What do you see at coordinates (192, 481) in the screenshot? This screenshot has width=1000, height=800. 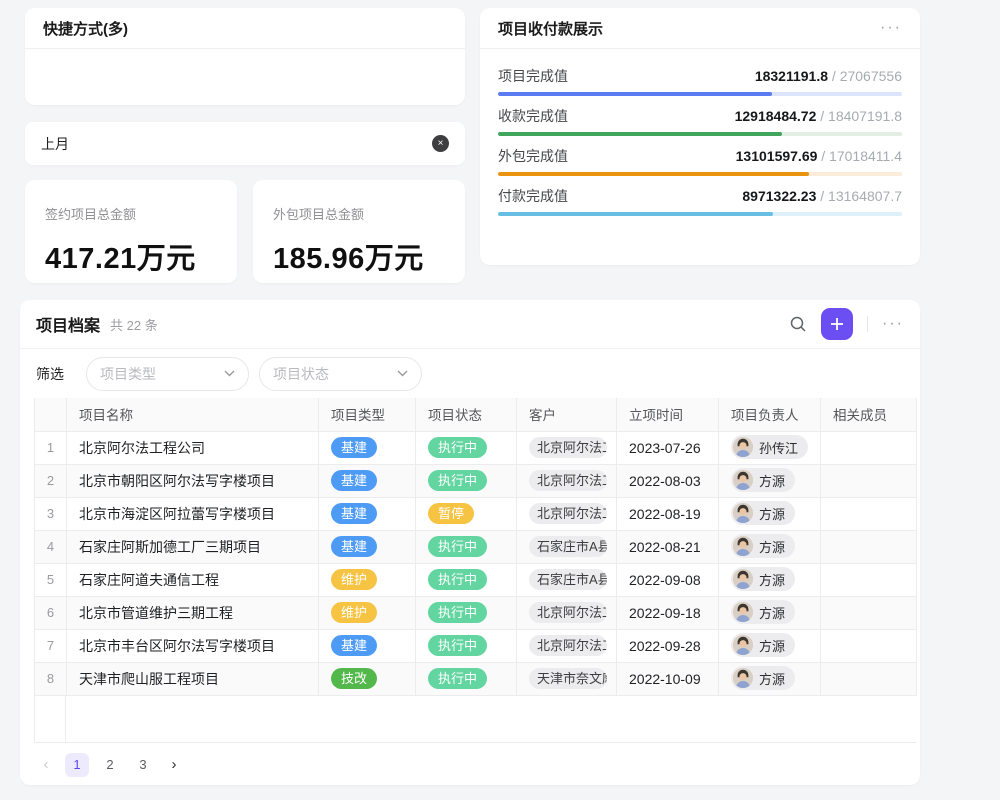 I see `cell-project-name: 北京市朝阳区阿尔法写字楼项目` at bounding box center [192, 481].